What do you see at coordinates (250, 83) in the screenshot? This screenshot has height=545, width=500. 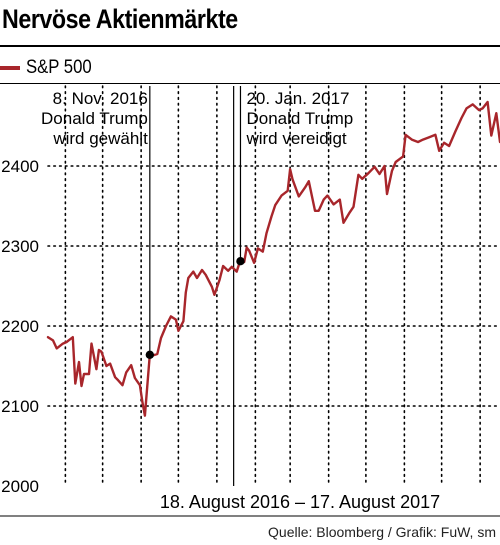 I see `legend-rule` at bounding box center [250, 83].